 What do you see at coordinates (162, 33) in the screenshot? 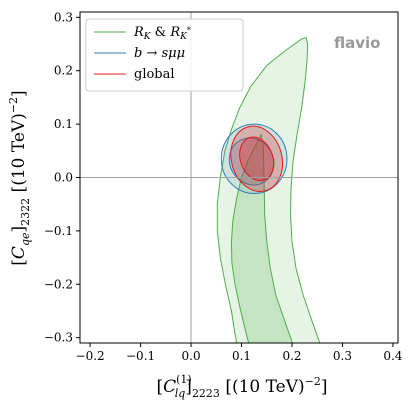
I see `legend-label-rk: RK & RK*` at bounding box center [162, 33].